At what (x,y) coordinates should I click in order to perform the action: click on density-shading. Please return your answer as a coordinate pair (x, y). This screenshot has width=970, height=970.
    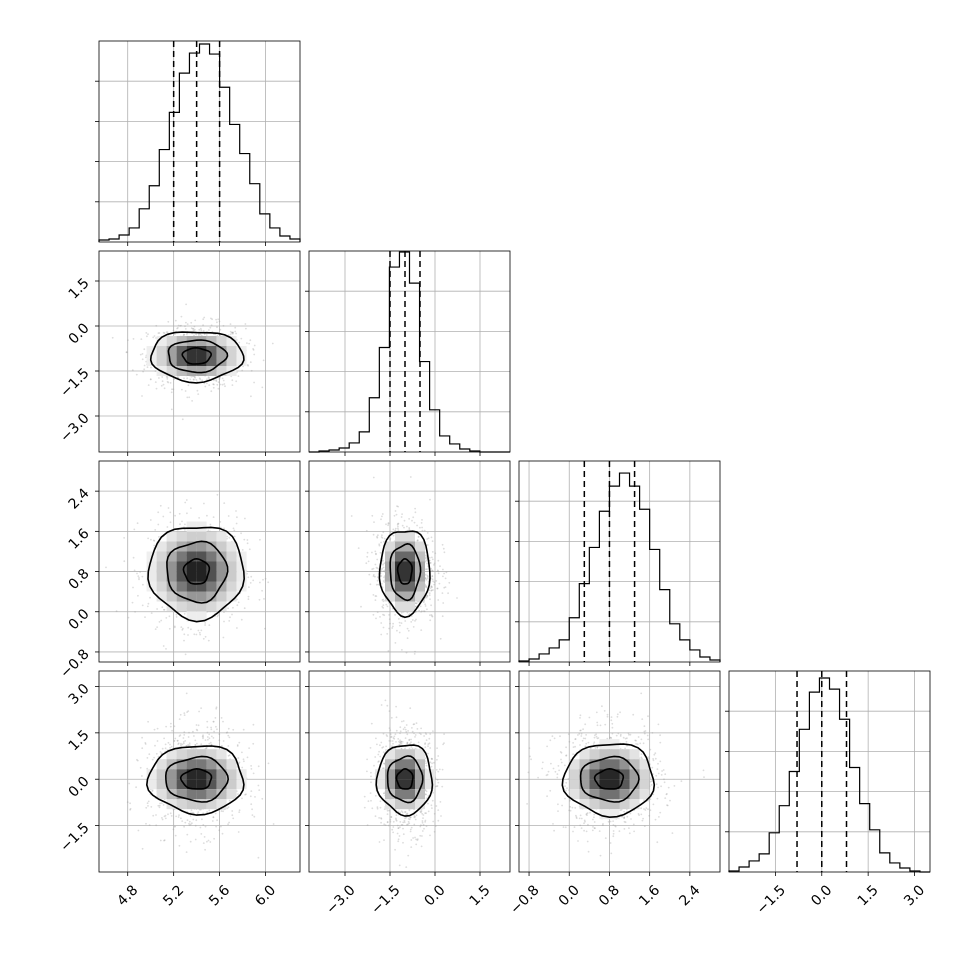
    Looking at the image, I should click on (405, 779).